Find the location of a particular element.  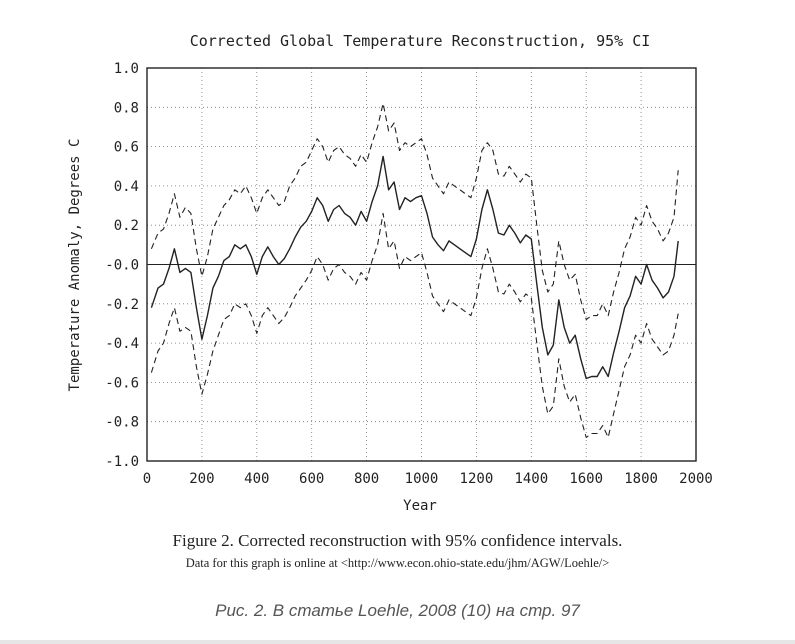

x-tick-label: 1400 is located at coordinates (531, 479).